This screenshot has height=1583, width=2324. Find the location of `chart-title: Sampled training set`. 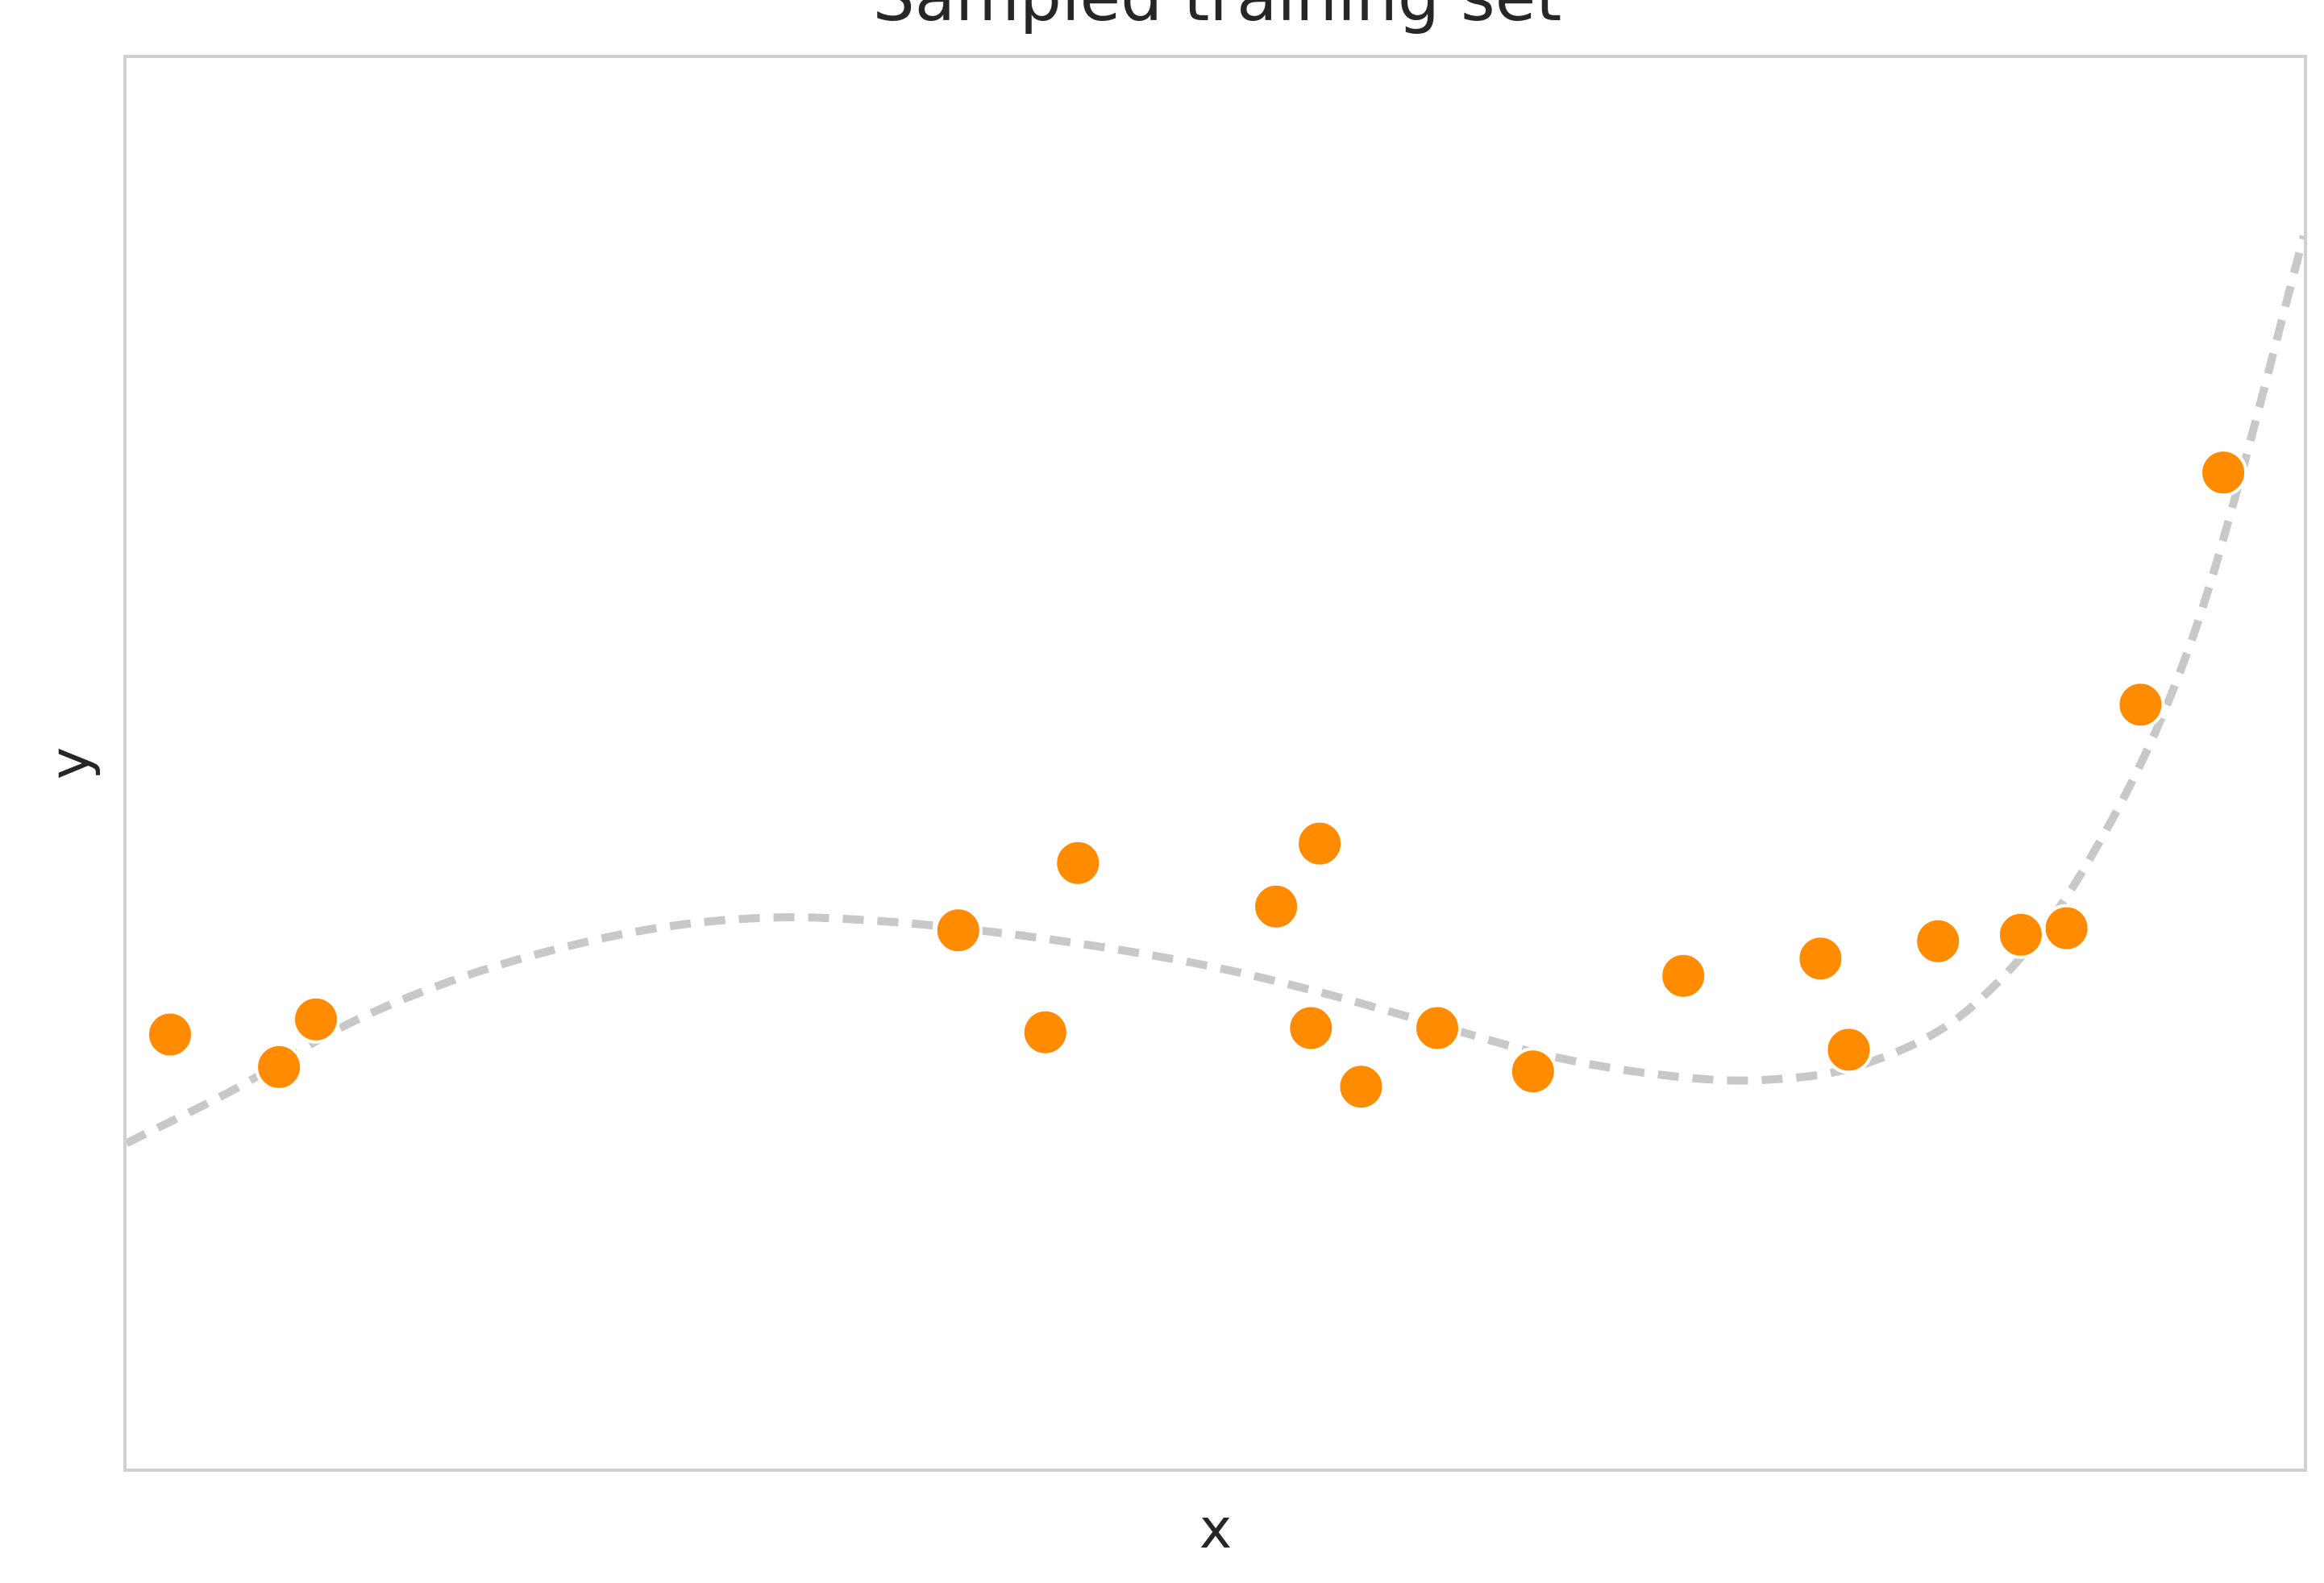

chart-title: Sampled training set is located at coordinates (1217, 18).